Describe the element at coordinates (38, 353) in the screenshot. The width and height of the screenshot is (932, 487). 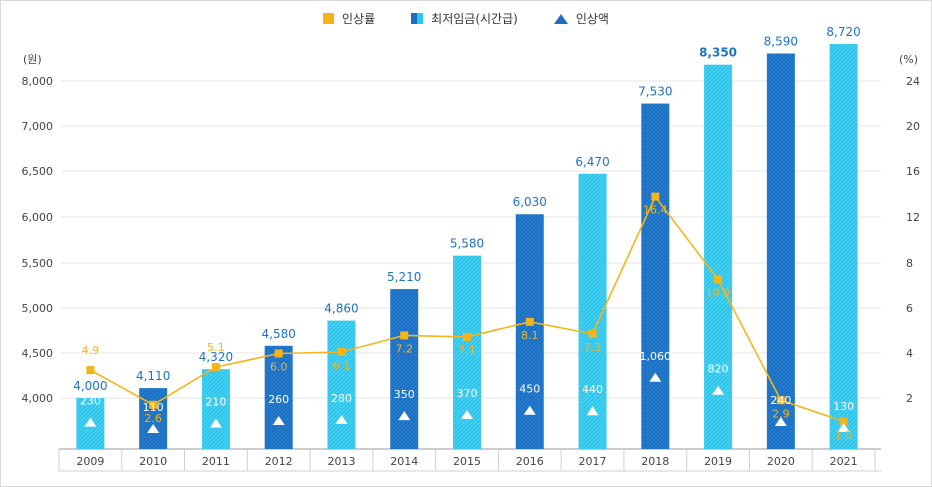
I see `y-left-tick-label: 4,500` at that location.